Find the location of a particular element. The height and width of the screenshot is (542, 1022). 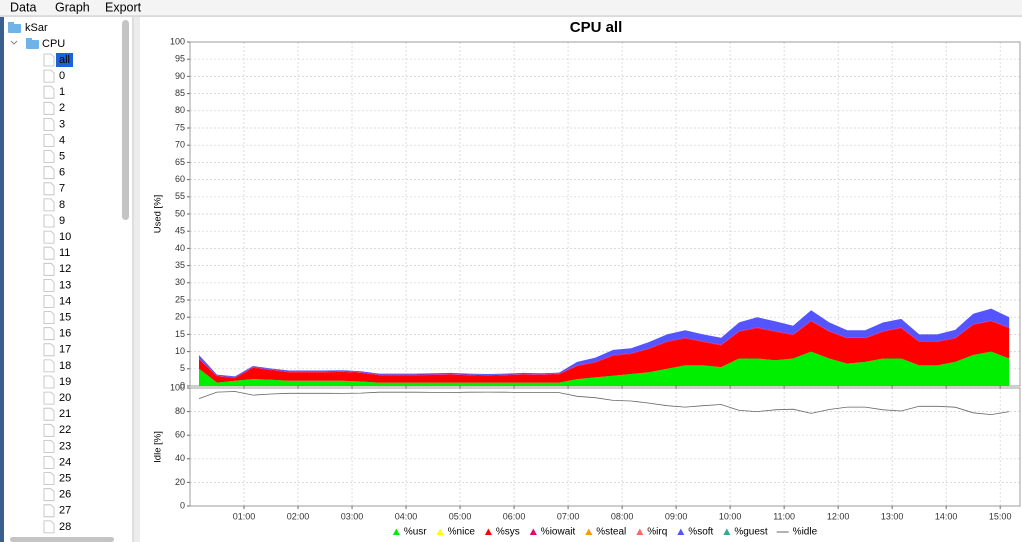

x-tick-label: 14:00 is located at coordinates (946, 516).